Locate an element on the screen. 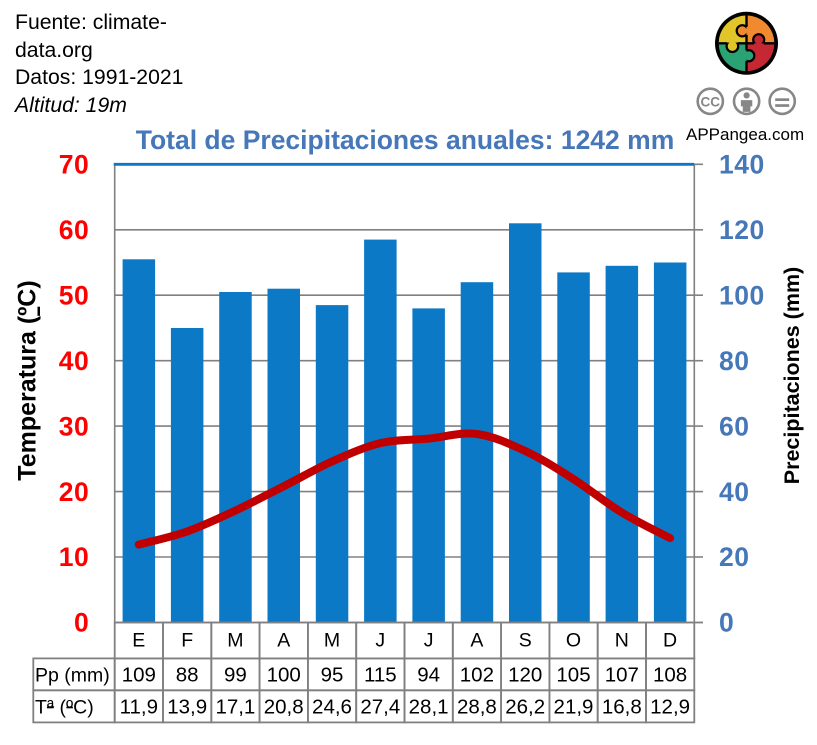 The image size is (817, 745). svg-text: 95 is located at coordinates (332, 674).